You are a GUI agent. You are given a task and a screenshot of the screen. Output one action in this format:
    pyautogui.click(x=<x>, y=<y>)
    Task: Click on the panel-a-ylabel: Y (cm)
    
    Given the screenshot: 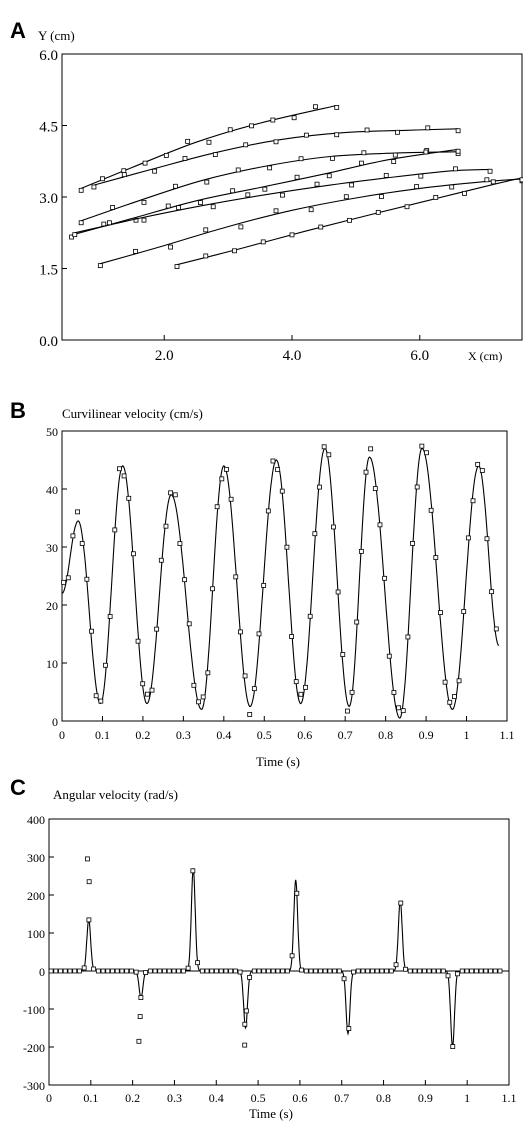 What is the action you would take?
    pyautogui.click(x=56, y=35)
    